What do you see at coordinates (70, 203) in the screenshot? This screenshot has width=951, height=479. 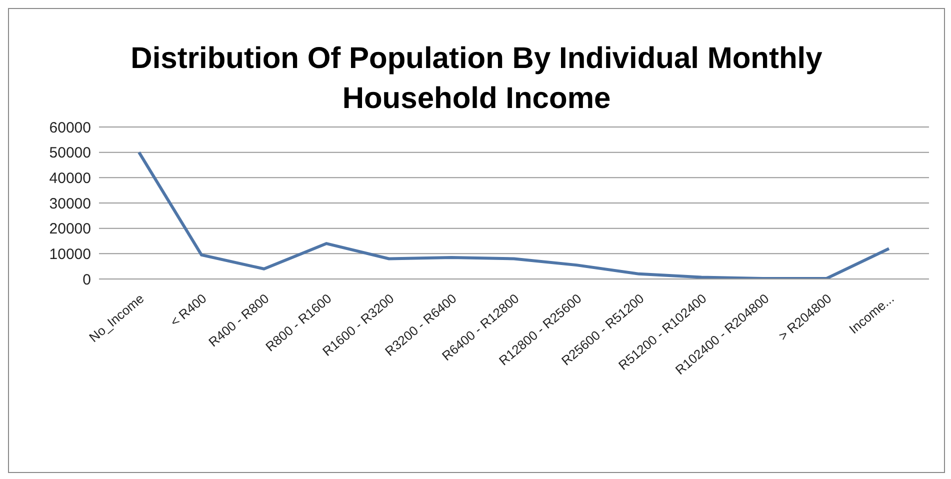 I see `y-tick-label: 30000` at bounding box center [70, 203].